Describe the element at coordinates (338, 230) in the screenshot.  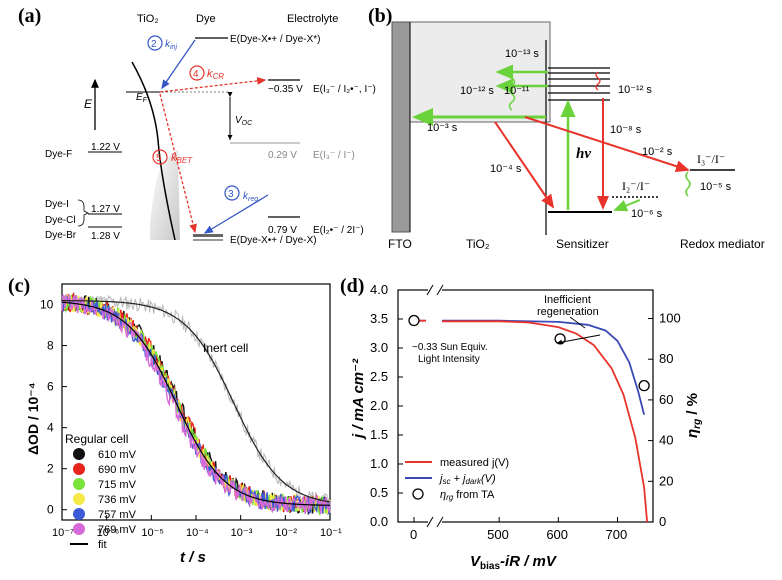
I see `redox3-label: E(I₂•⁻ / 2I⁻)` at that location.